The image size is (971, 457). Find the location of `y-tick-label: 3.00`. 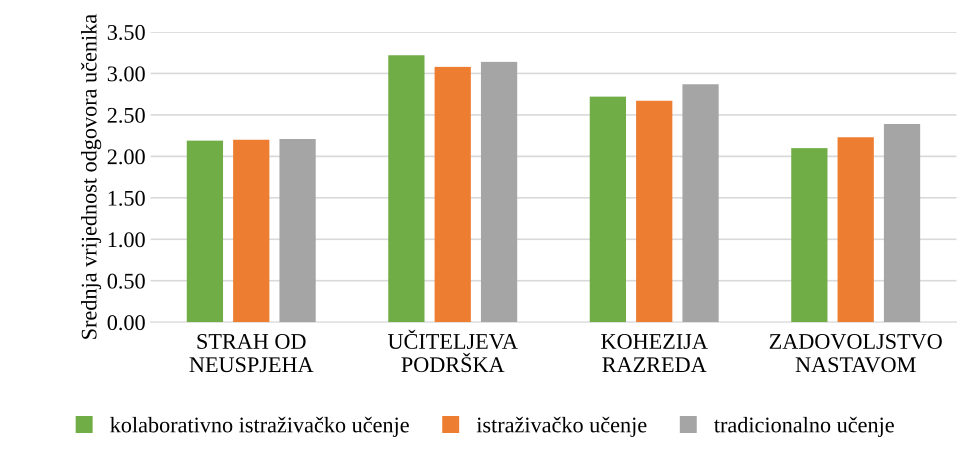

y-tick-label: 3.00 is located at coordinates (126, 74).